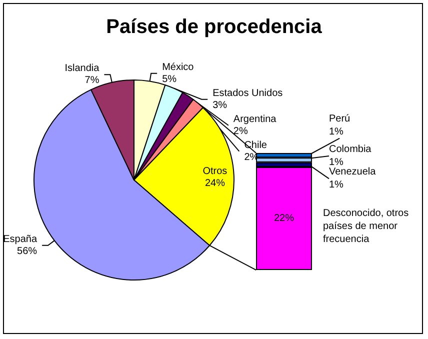 The image size is (428, 339). What do you see at coordinates (215, 171) in the screenshot?
I see `slice-label: Otros` at bounding box center [215, 171].